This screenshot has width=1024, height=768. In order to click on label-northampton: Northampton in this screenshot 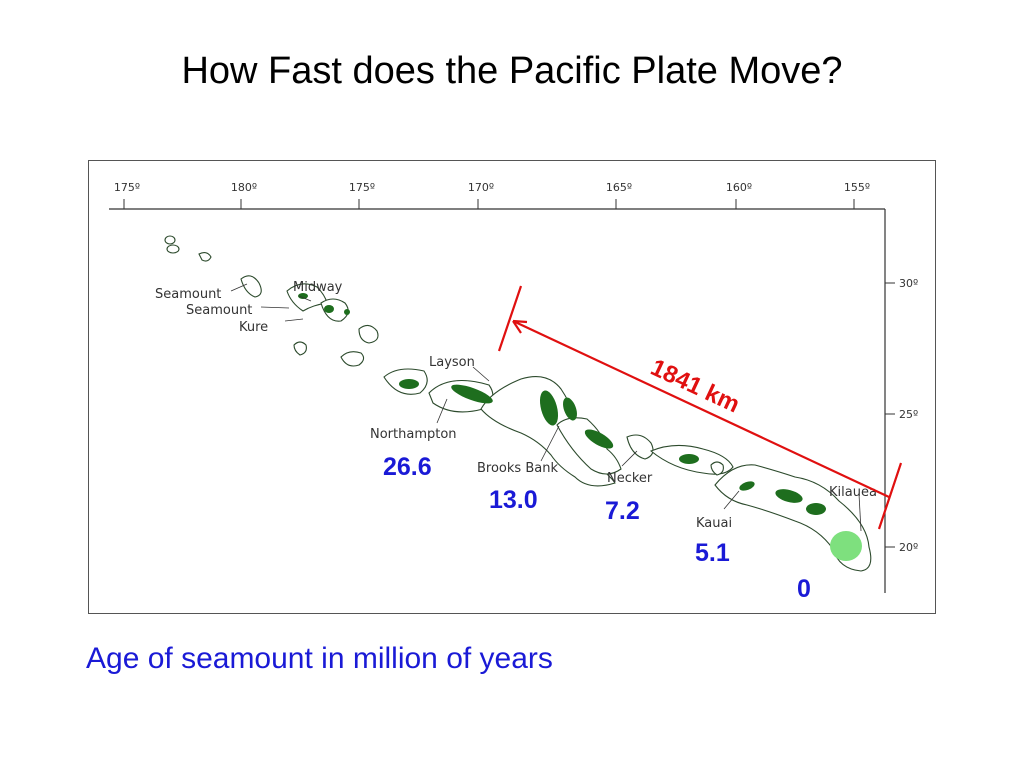, I will do `click(413, 434)`.